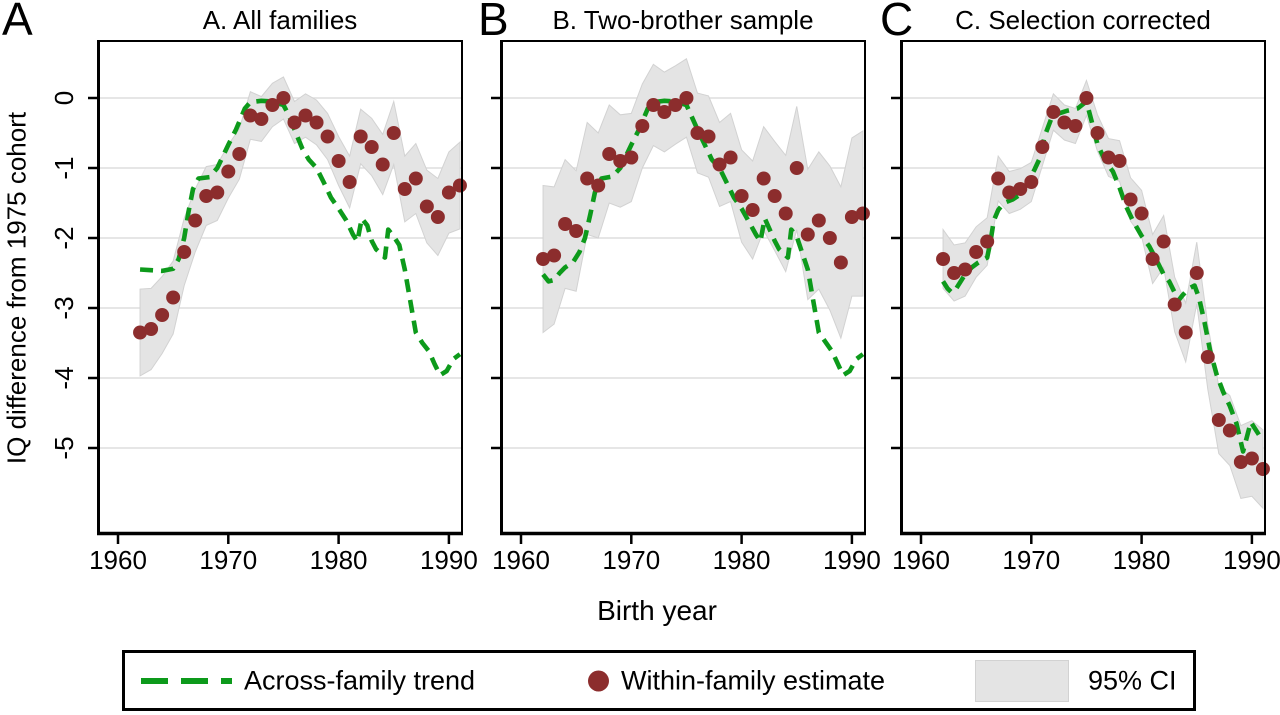 This screenshot has height=715, width=1280. Describe the element at coordinates (64, 98) in the screenshot. I see `y-tick-label: 0` at that location.